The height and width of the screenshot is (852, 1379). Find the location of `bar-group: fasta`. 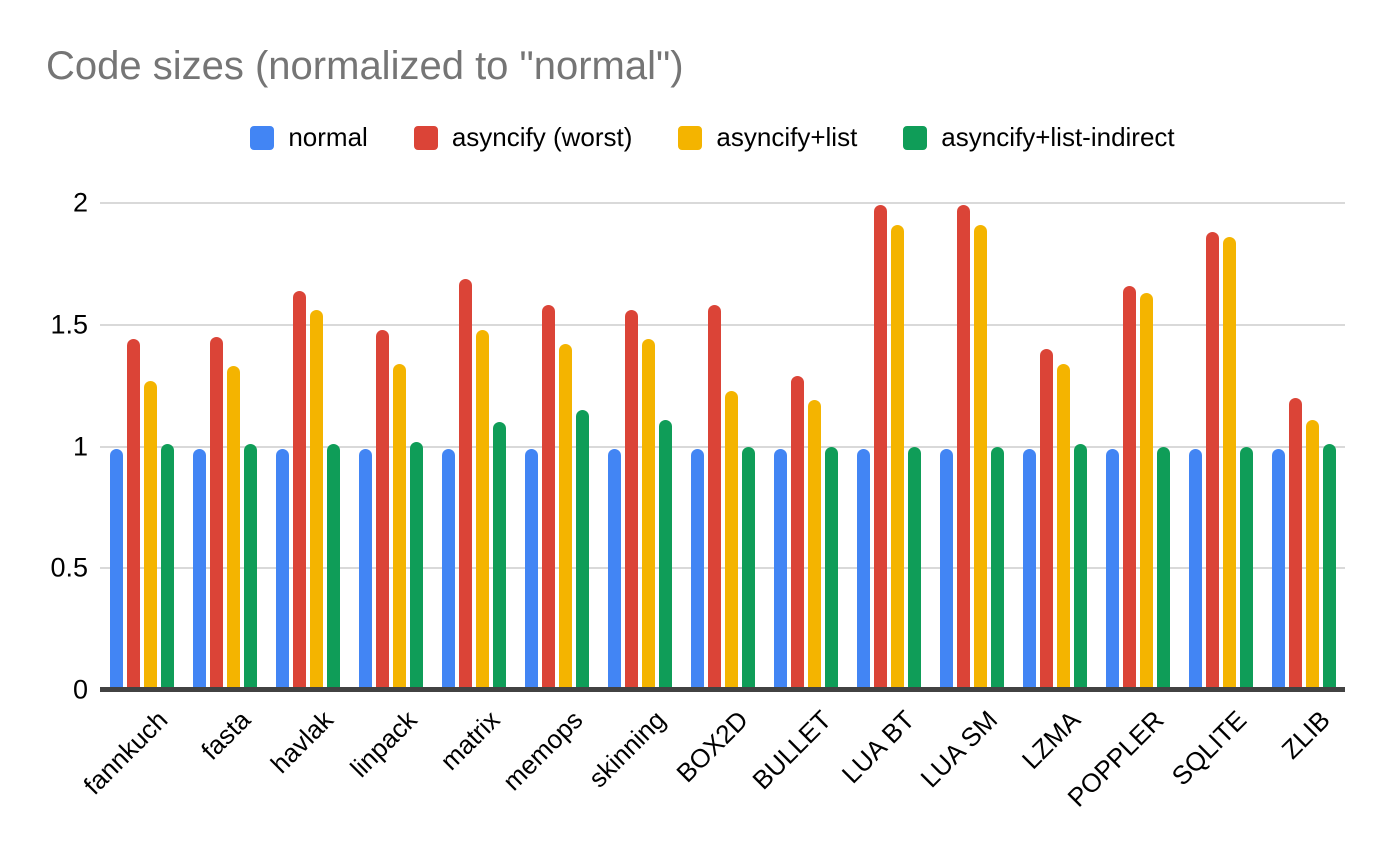

bar-group: fasta is located at coordinates (224, 484).